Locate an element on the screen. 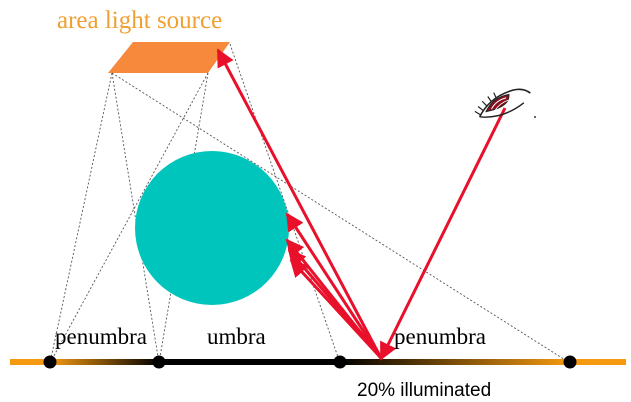 Image resolution: width=631 pixels, height=402 pixels. illuminated-label: 20% illuminated is located at coordinates (424, 390).